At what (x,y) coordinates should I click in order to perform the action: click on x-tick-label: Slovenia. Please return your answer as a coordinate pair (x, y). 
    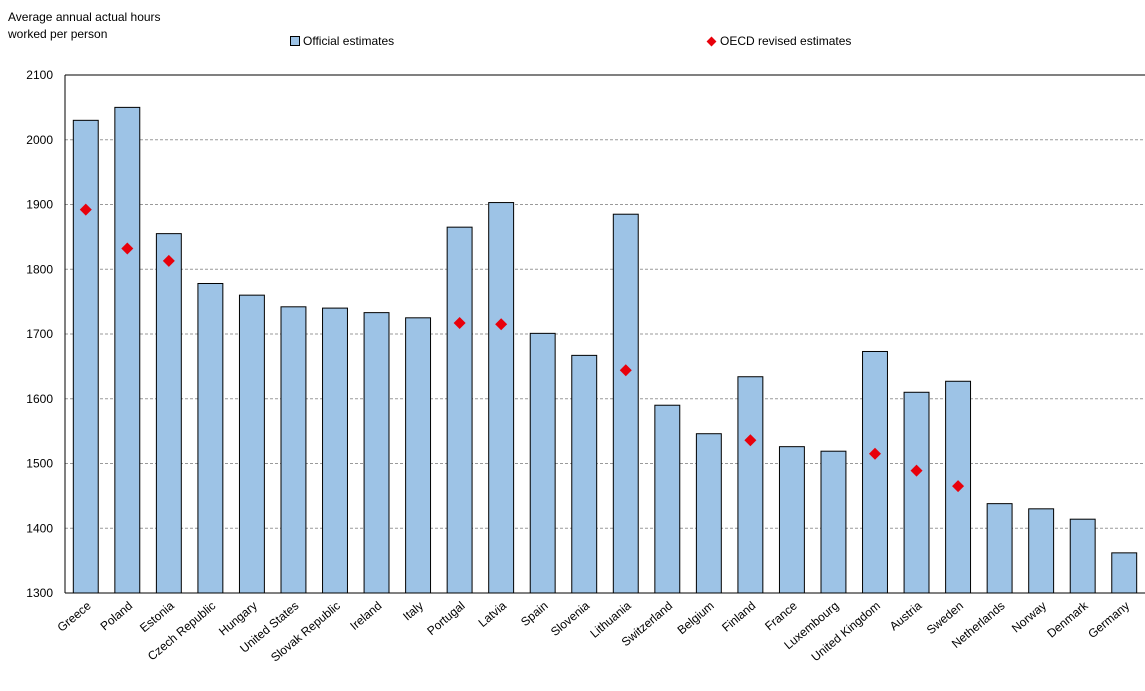
    Looking at the image, I should click on (570, 618).